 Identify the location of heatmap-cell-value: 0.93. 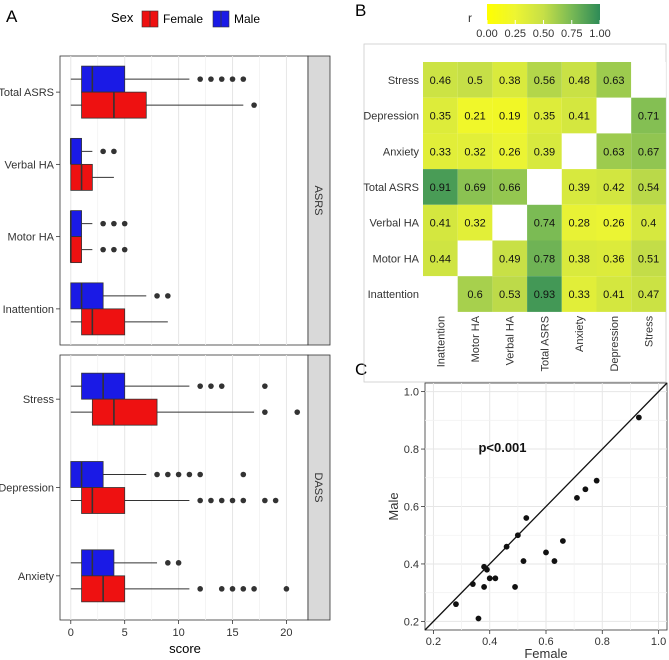
(544, 295).